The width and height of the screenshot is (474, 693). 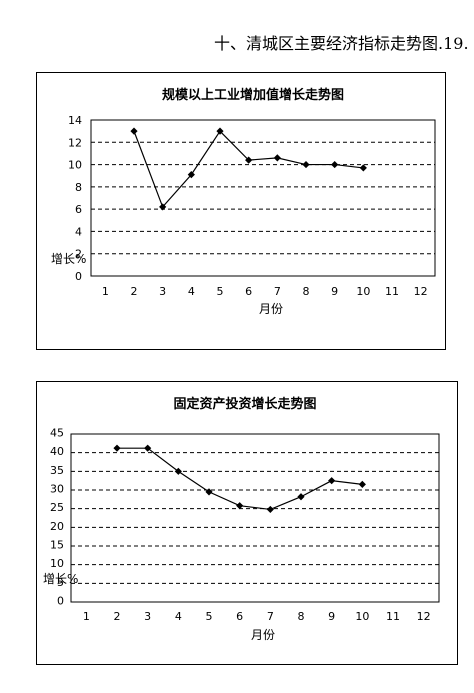 I want to click on y-tick-label: 40, so click(x=57, y=451).